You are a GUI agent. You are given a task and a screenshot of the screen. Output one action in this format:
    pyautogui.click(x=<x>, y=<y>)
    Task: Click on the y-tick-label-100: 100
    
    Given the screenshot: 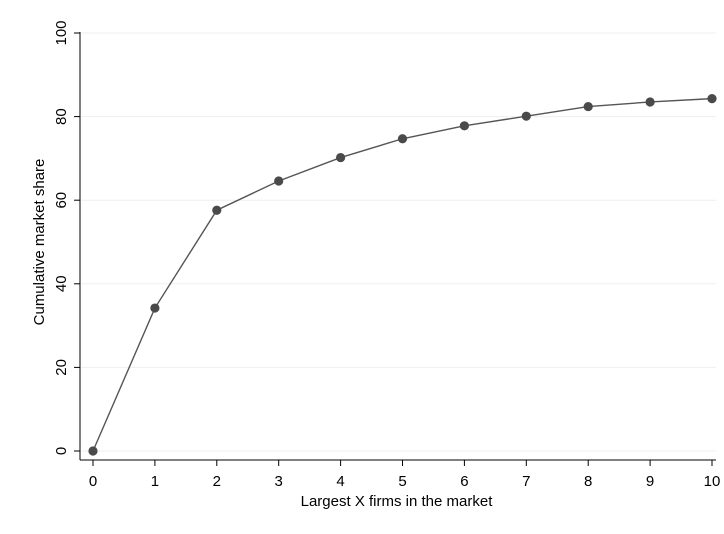 What is the action you would take?
    pyautogui.click(x=61, y=32)
    